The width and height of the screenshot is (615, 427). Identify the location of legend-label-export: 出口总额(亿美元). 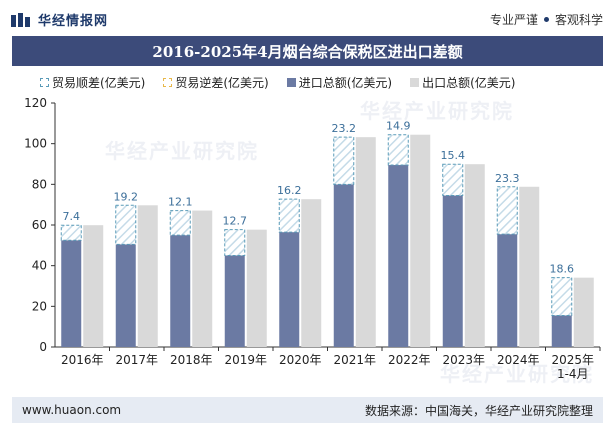
(469, 83).